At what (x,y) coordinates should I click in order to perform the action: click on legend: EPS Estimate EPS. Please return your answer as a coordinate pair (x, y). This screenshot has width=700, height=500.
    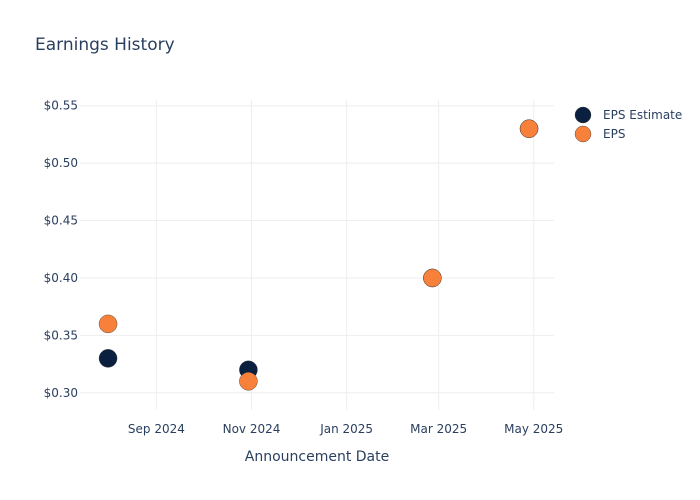
    Looking at the image, I should click on (628, 124).